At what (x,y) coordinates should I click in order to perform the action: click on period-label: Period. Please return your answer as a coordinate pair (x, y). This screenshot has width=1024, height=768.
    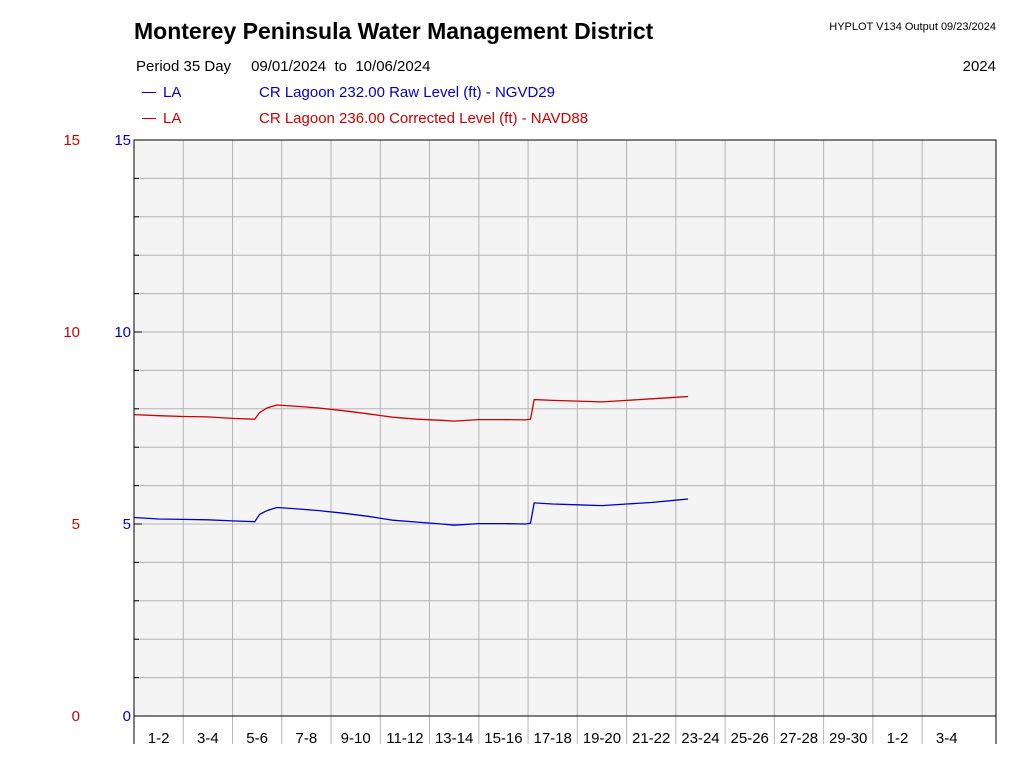
    Looking at the image, I should click on (158, 66).